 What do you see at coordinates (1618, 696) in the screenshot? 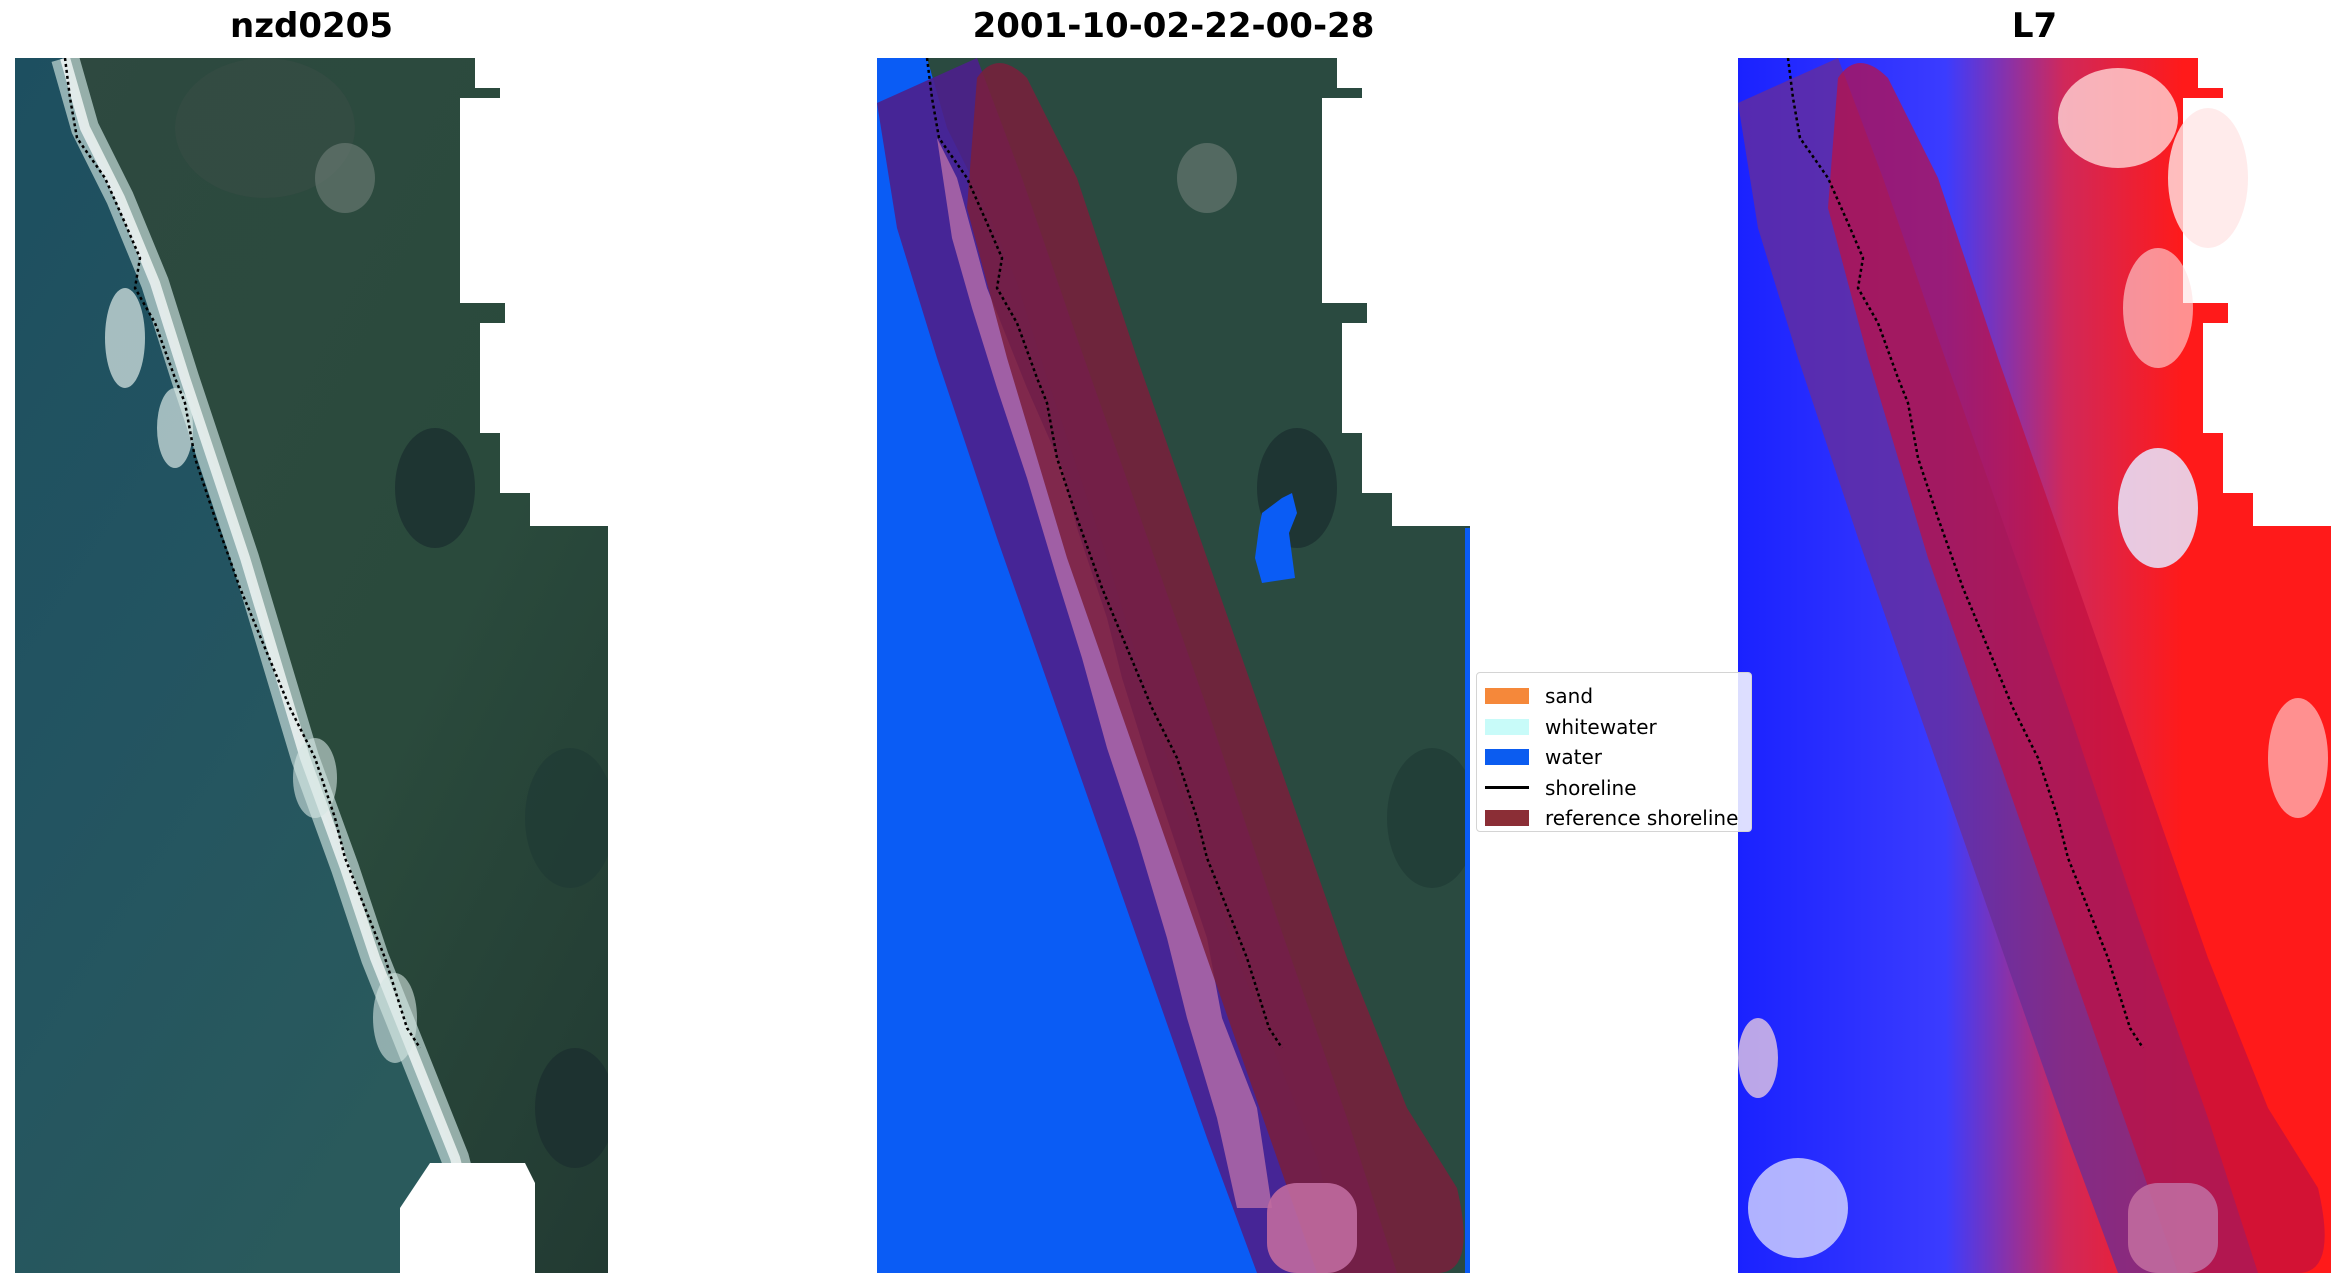
I see `legend-item-sand: sand` at bounding box center [1618, 696].